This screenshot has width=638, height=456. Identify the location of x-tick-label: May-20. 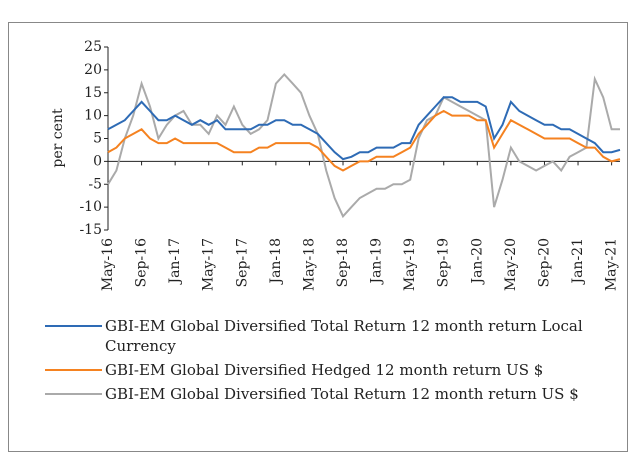
(511, 264).